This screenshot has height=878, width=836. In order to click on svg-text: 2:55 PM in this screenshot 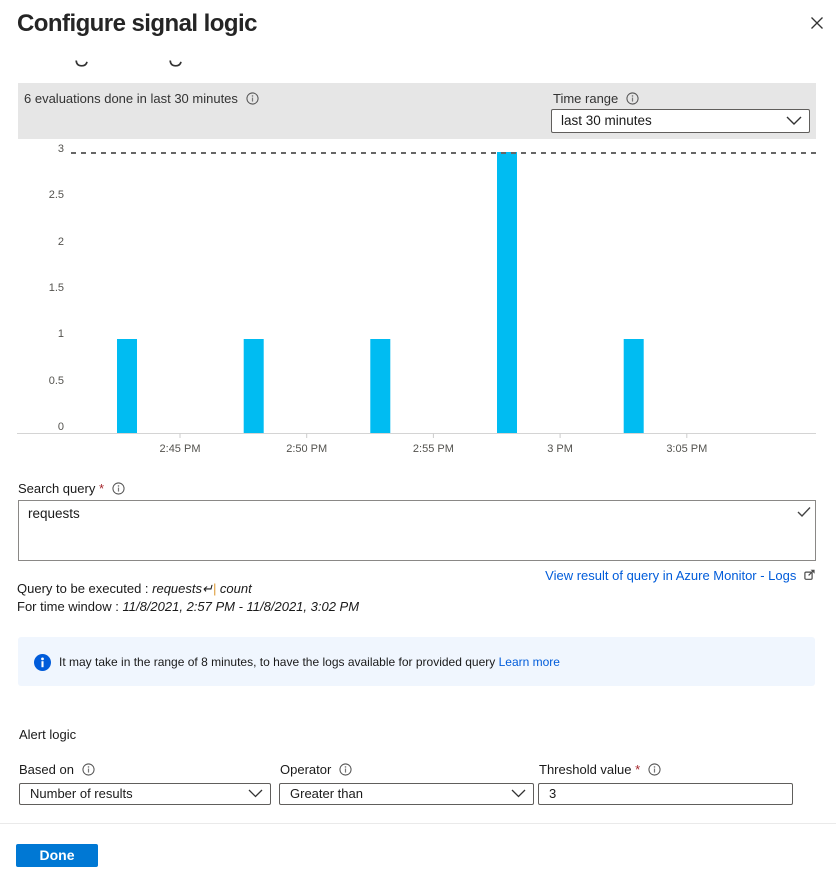, I will do `click(433, 449)`.